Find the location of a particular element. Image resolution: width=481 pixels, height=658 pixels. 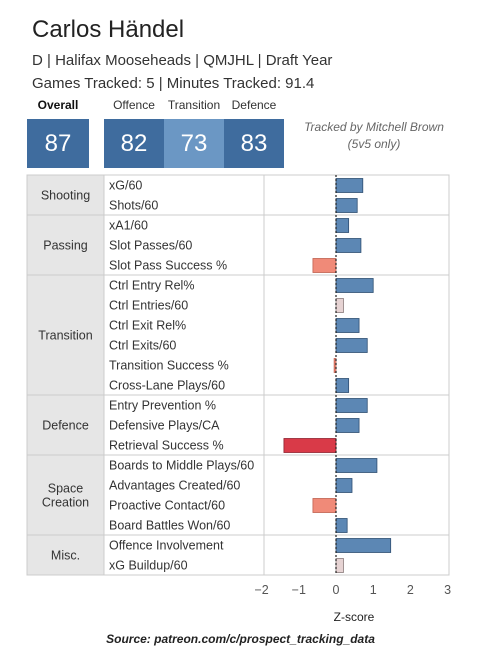

overall-score-box: 87 is located at coordinates (58, 143).